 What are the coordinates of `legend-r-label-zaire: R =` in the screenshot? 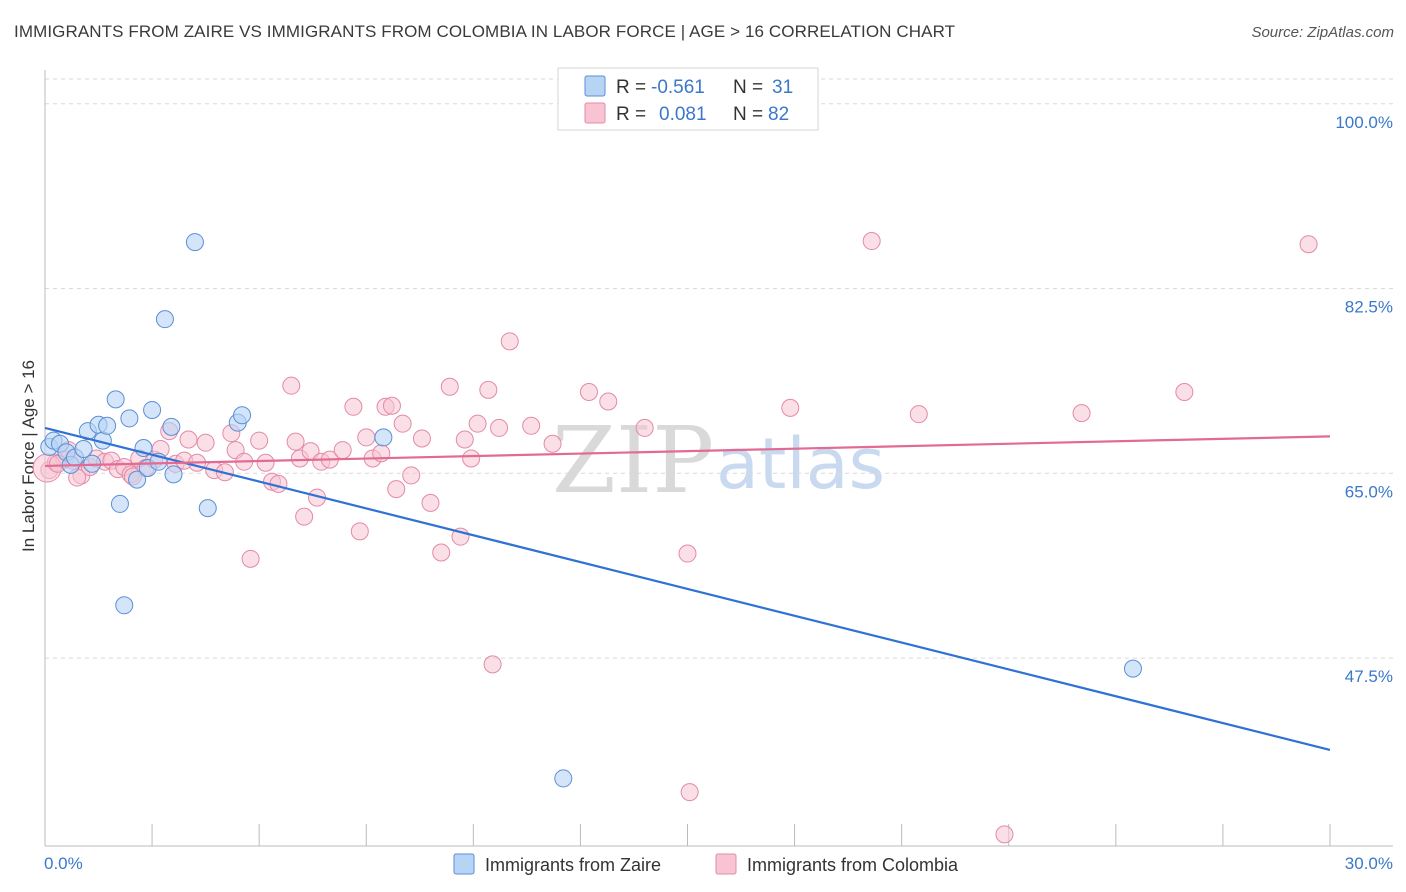 It's located at (631, 87).